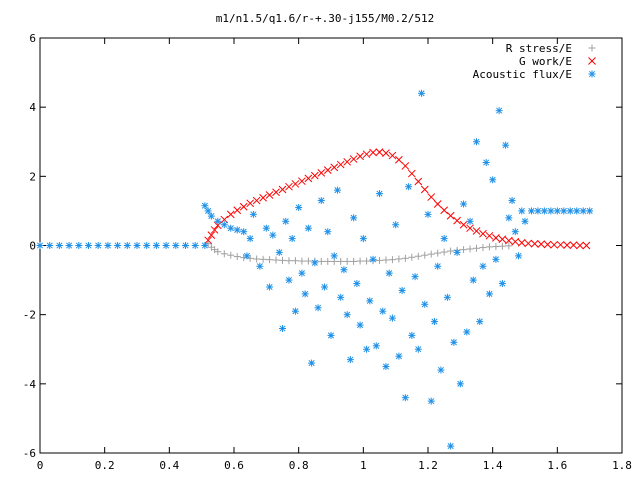  Describe the element at coordinates (539, 48) in the screenshot. I see `legend-label: R stress/E` at that location.